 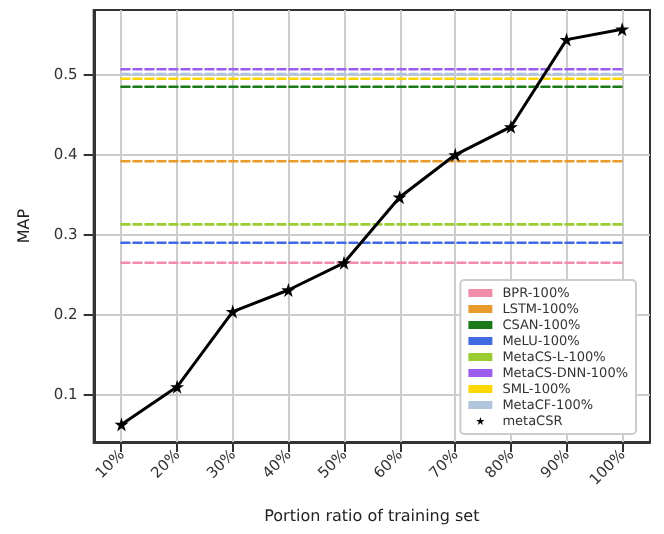 What do you see at coordinates (372, 516) in the screenshot?
I see `x-axis-title: Portion ratio of training set` at bounding box center [372, 516].